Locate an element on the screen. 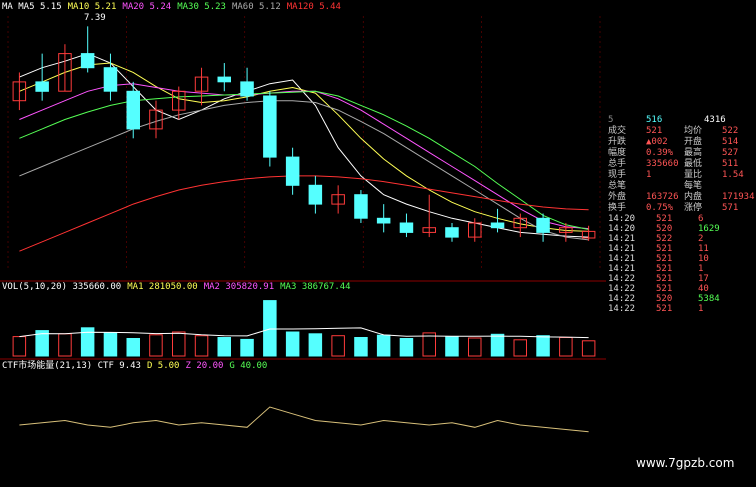 This screenshot has width=756, height=487. legend-item: 335660.00 is located at coordinates (97, 287).